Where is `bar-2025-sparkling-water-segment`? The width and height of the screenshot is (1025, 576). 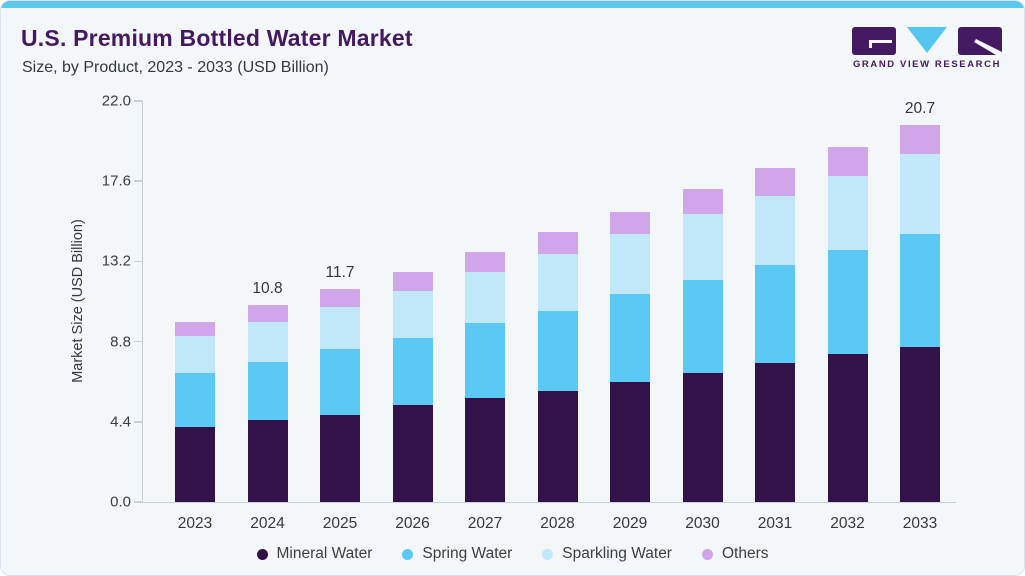
bar-2025-sparkling-water-segment is located at coordinates (340, 328).